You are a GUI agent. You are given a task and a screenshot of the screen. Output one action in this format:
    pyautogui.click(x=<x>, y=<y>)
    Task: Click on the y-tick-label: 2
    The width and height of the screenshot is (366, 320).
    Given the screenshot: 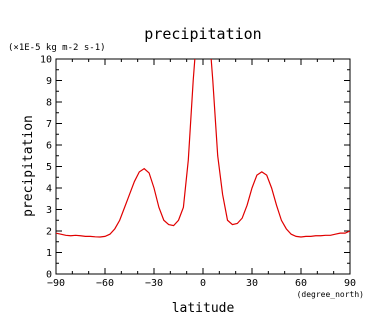 What is the action you would take?
    pyautogui.click(x=49, y=232)
    